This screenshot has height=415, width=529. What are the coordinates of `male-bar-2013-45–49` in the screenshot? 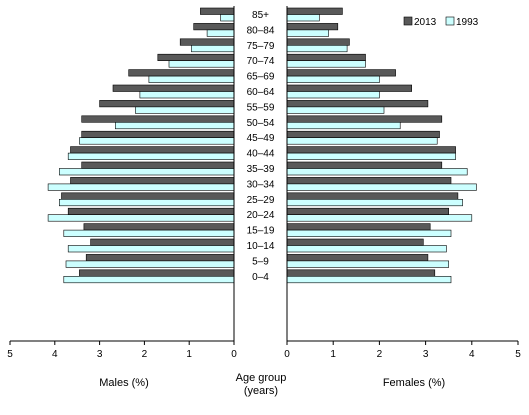 It's located at (158, 134).